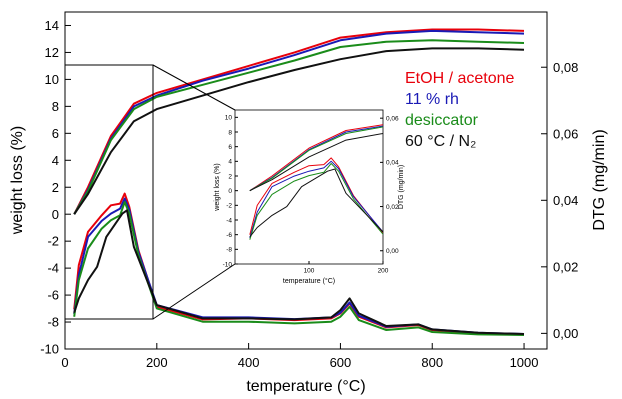  Describe the element at coordinates (157, 362) in the screenshot. I see `bottom-tick-label: 200` at that location.